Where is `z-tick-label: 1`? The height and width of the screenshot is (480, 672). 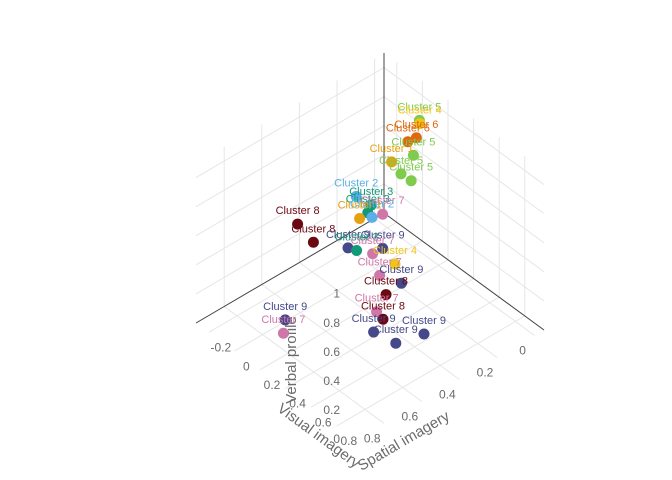 z-tick-label: 1 is located at coordinates (336, 294).